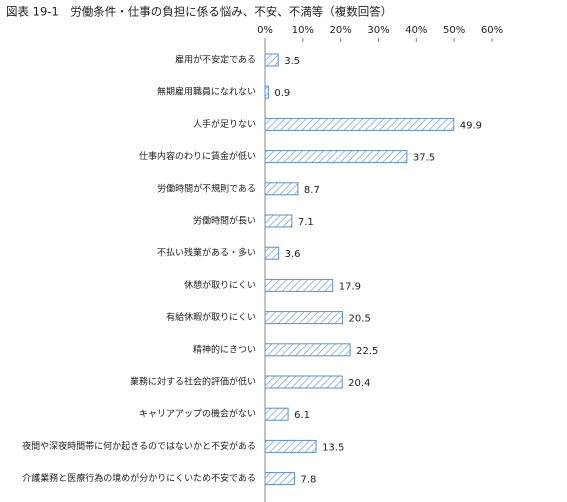 This screenshot has width=567, height=502. I want to click on data-label: 6.1, so click(302, 415).